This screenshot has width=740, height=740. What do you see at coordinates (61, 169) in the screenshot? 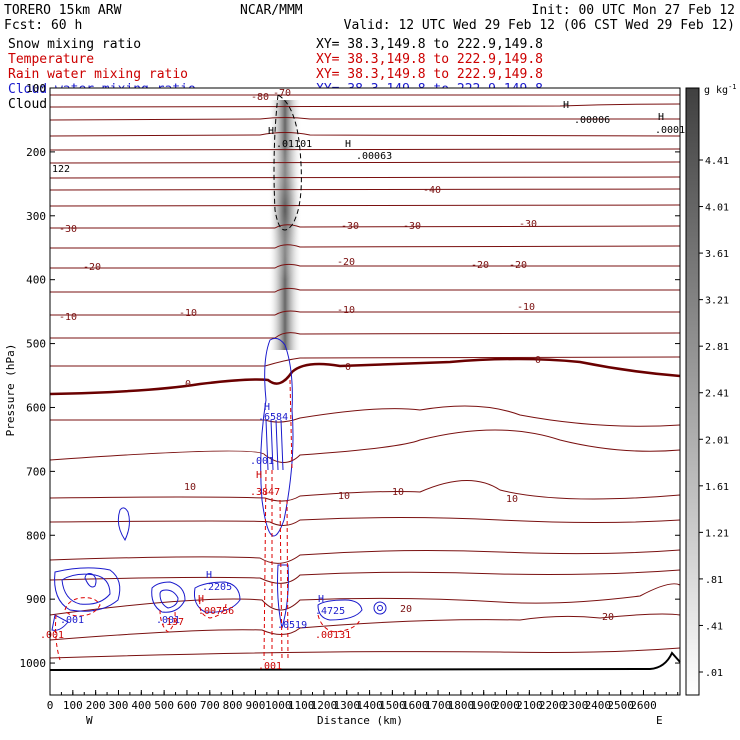
I see `contour-annotation: 122` at bounding box center [61, 169].